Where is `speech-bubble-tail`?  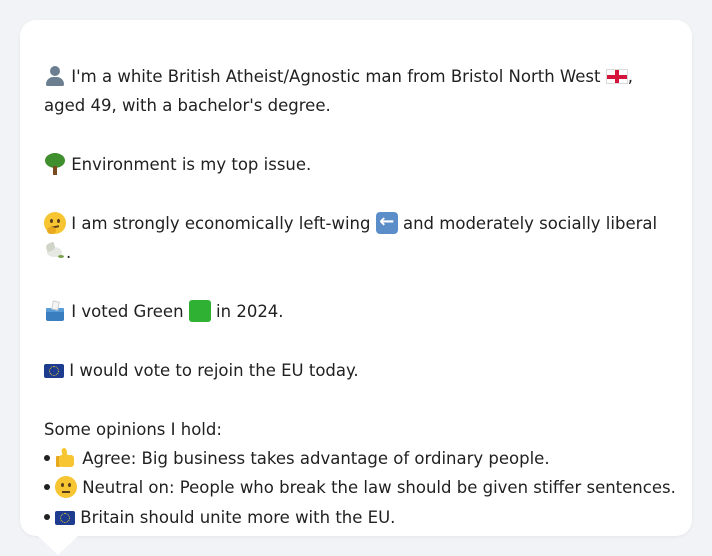
speech-bubble-tail is located at coordinates (58, 545).